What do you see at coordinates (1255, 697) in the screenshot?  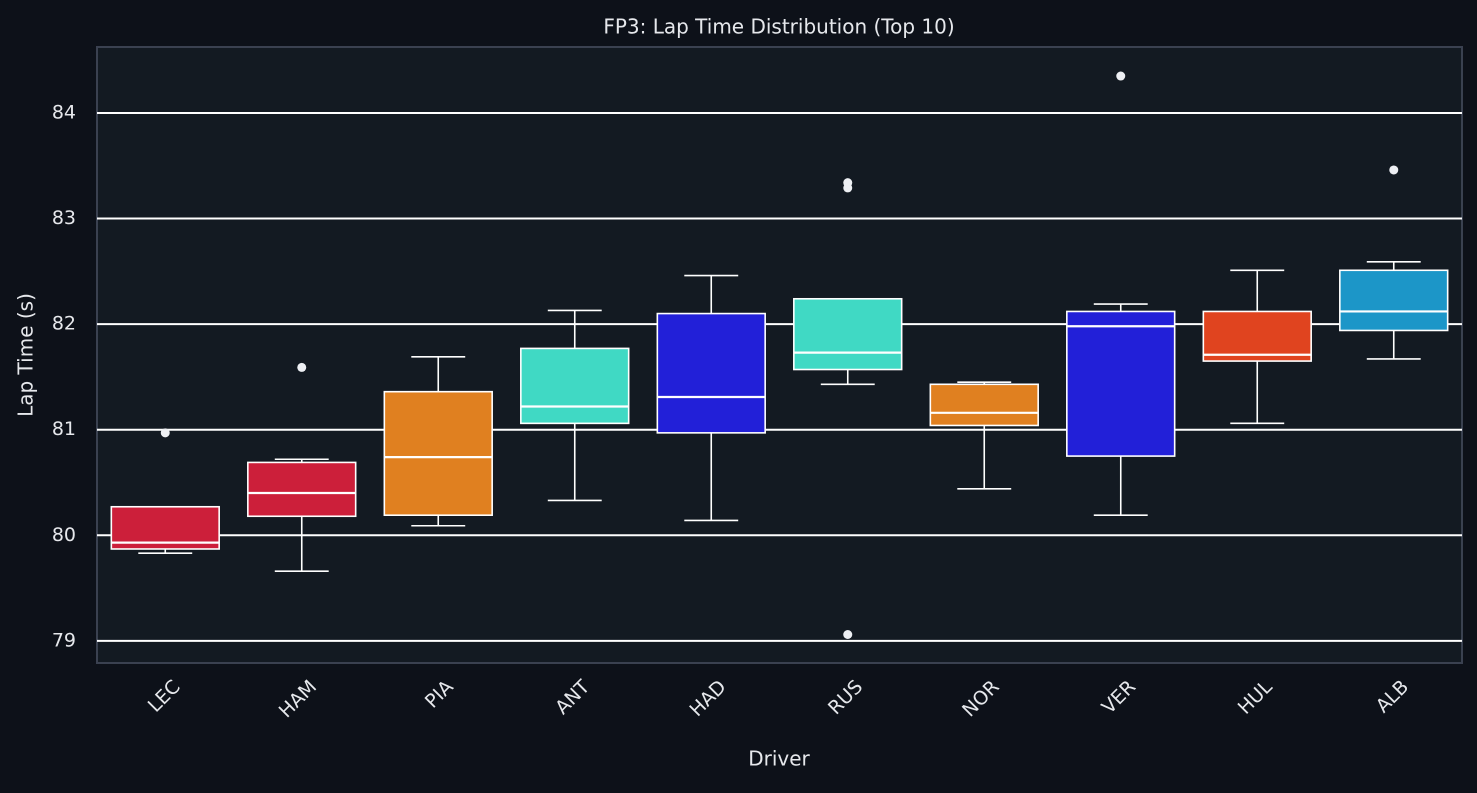 I see `x-tick-label: HUL` at bounding box center [1255, 697].